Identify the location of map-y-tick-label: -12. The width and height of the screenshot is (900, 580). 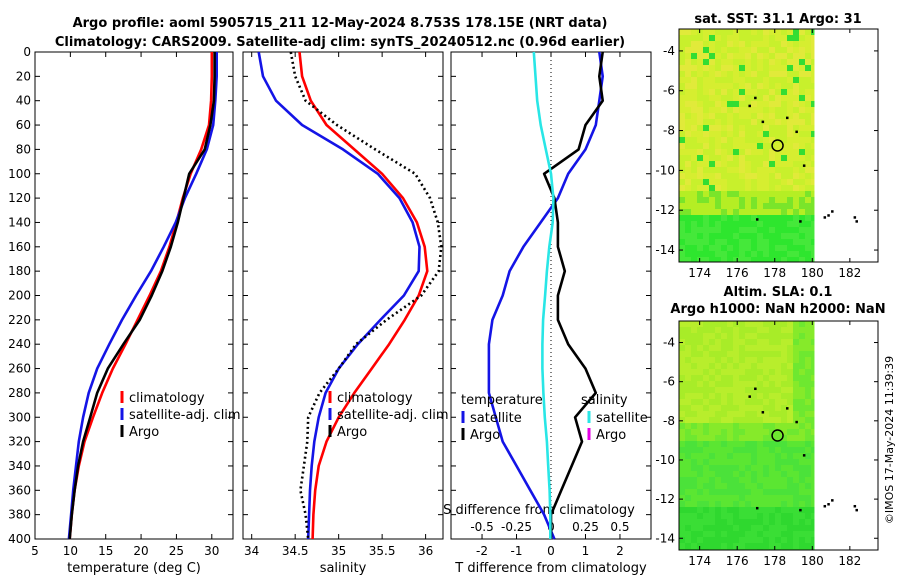
(665, 499).